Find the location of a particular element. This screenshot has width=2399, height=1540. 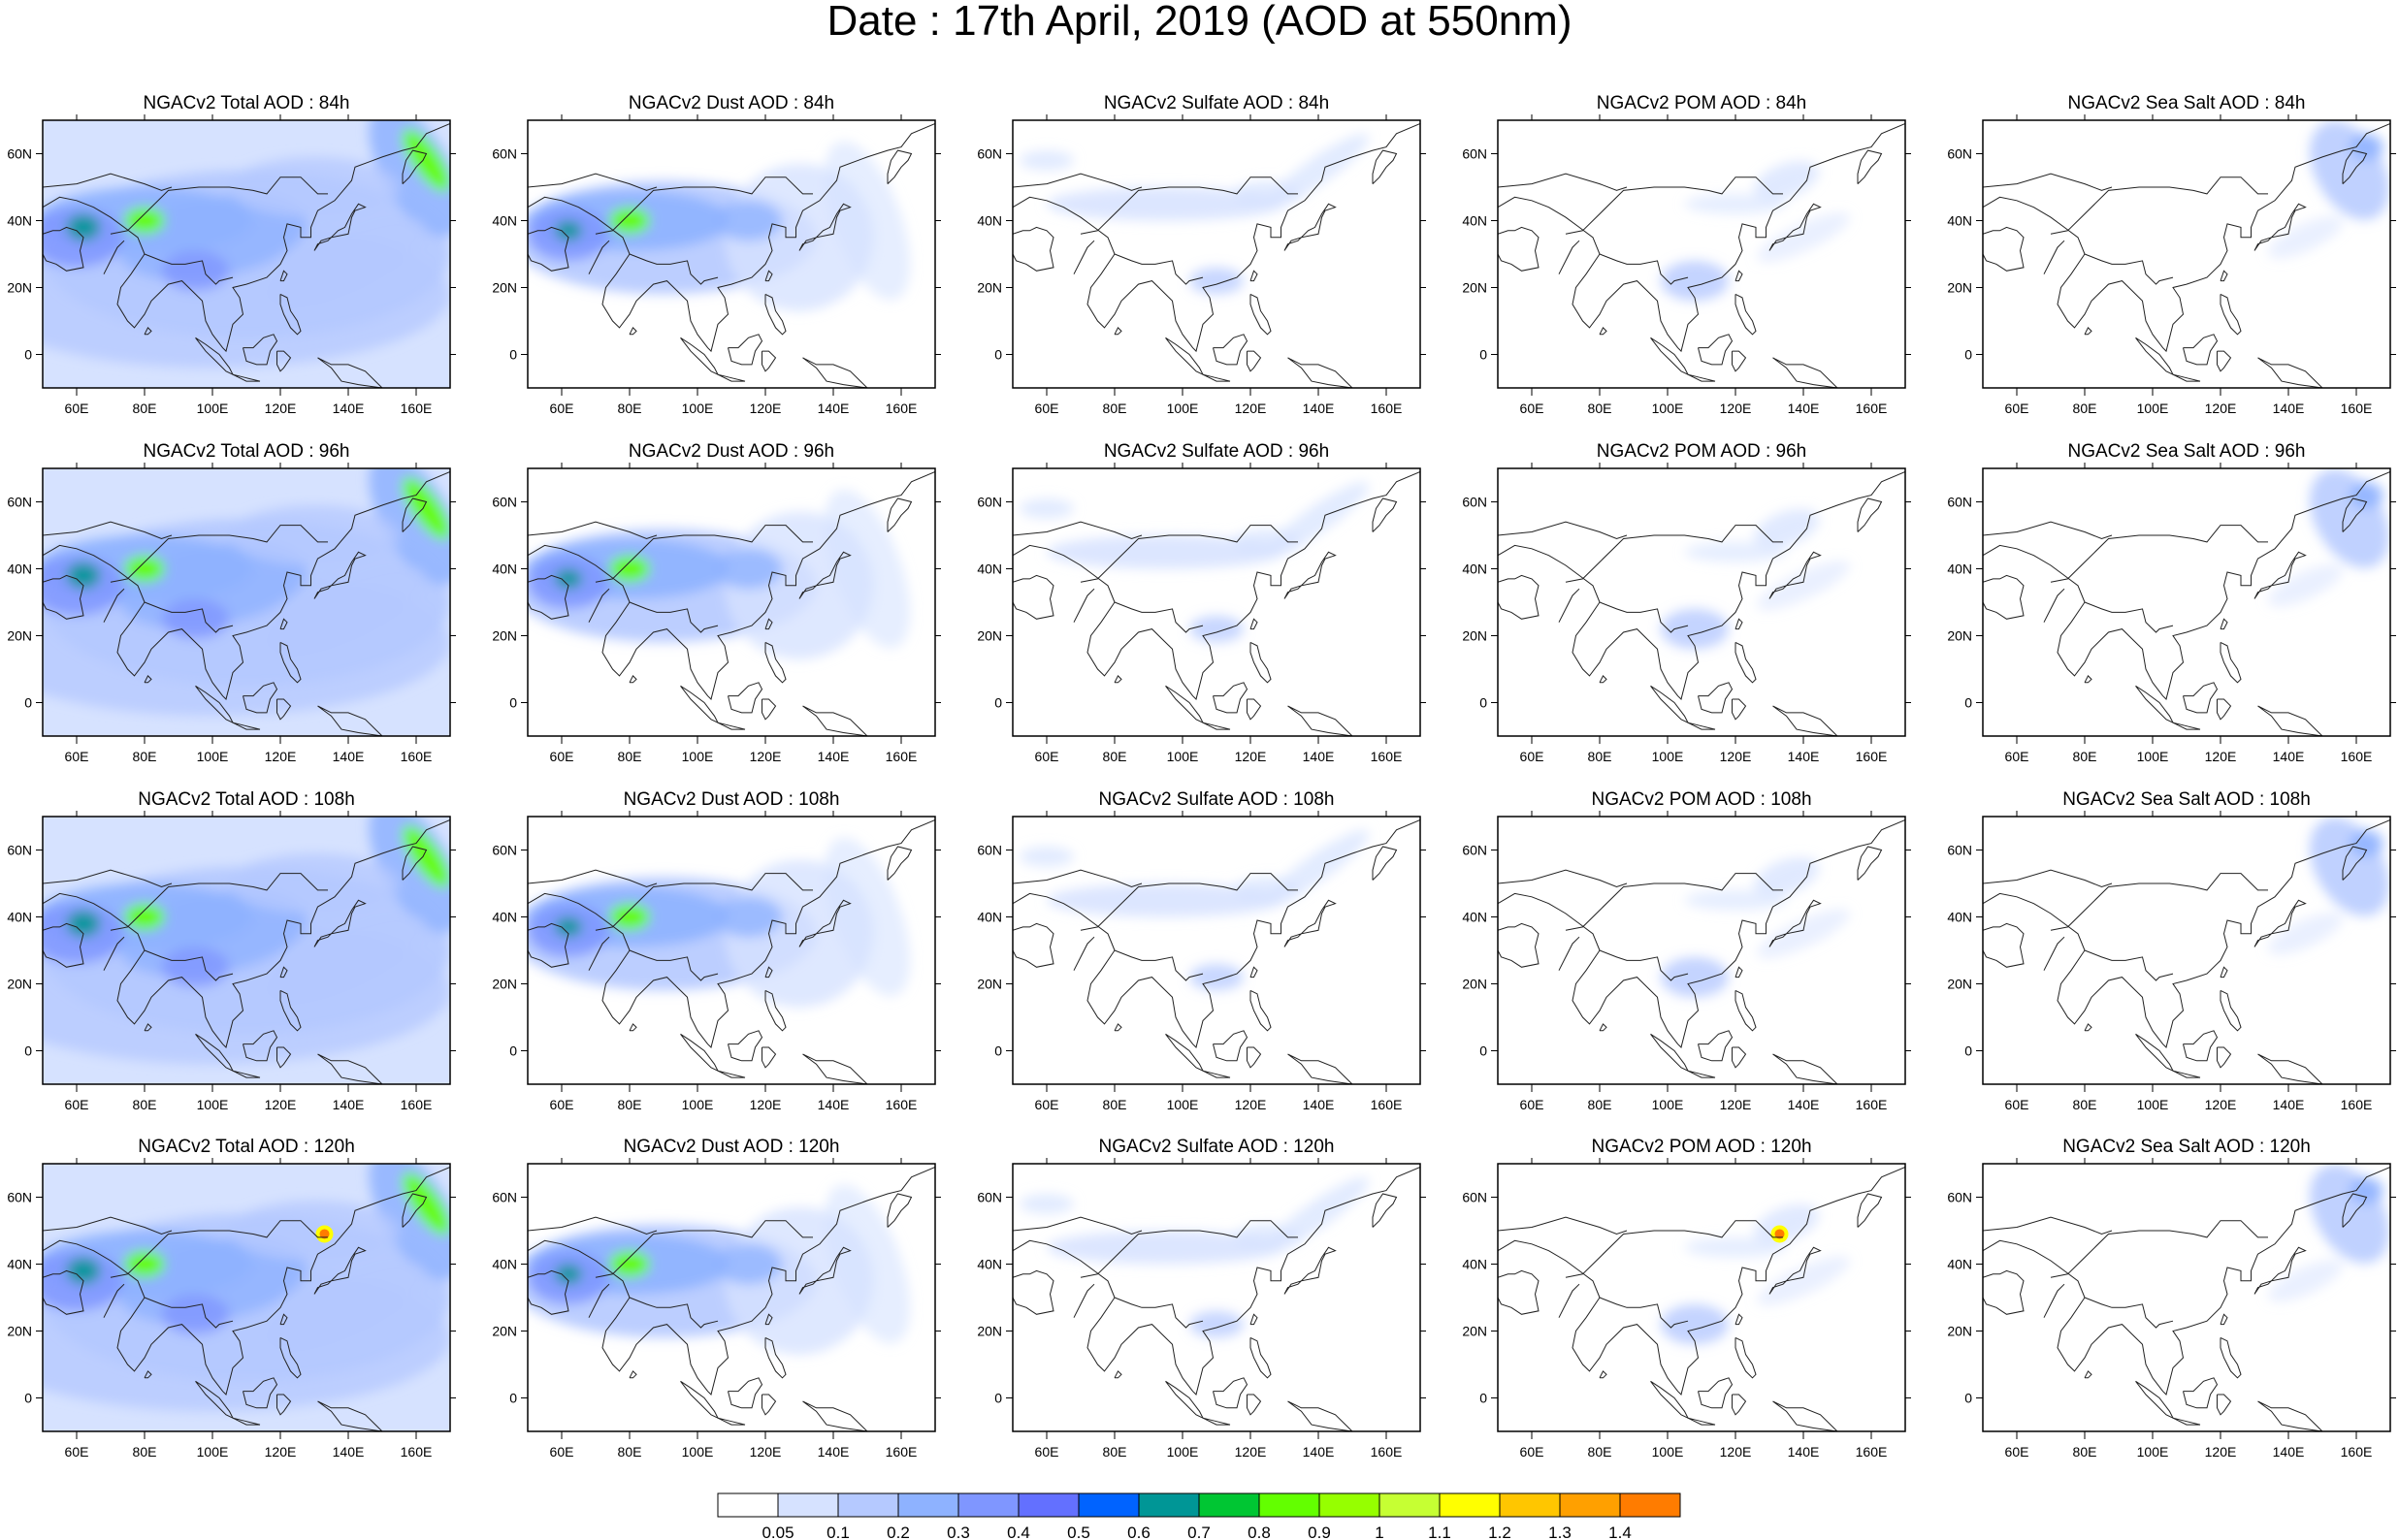

panel-title: NGACv2 Sulfate AOD : 120h is located at coordinates (1217, 1147).